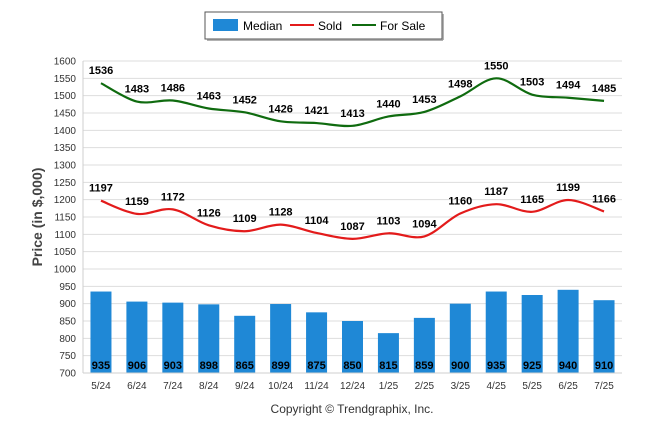  What do you see at coordinates (568, 188) in the screenshot?
I see `sold-value-label: 1199` at bounding box center [568, 188].